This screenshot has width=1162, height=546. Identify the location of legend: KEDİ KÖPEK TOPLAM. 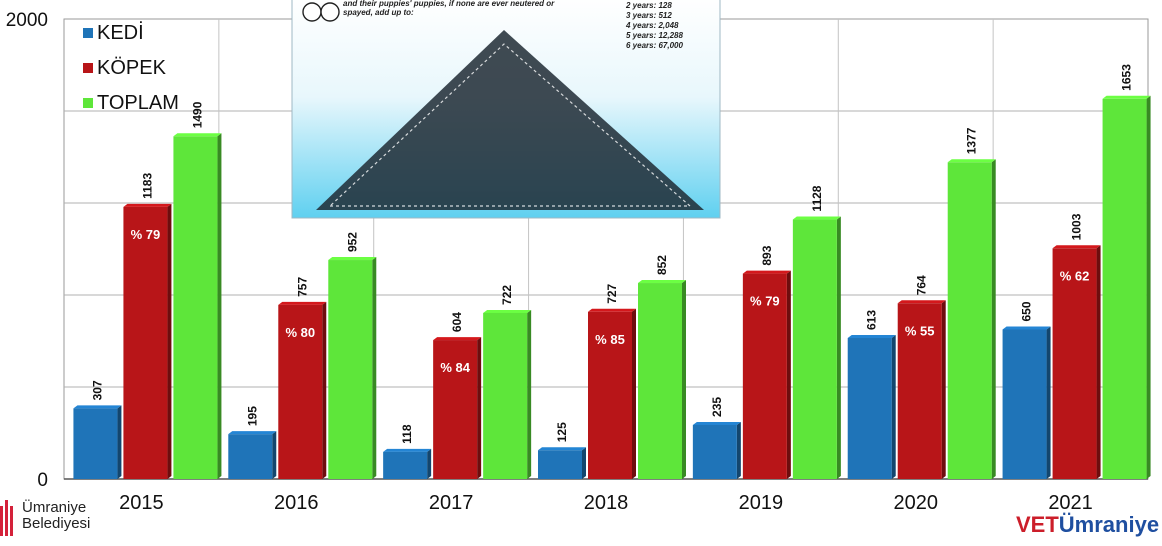
(131, 67).